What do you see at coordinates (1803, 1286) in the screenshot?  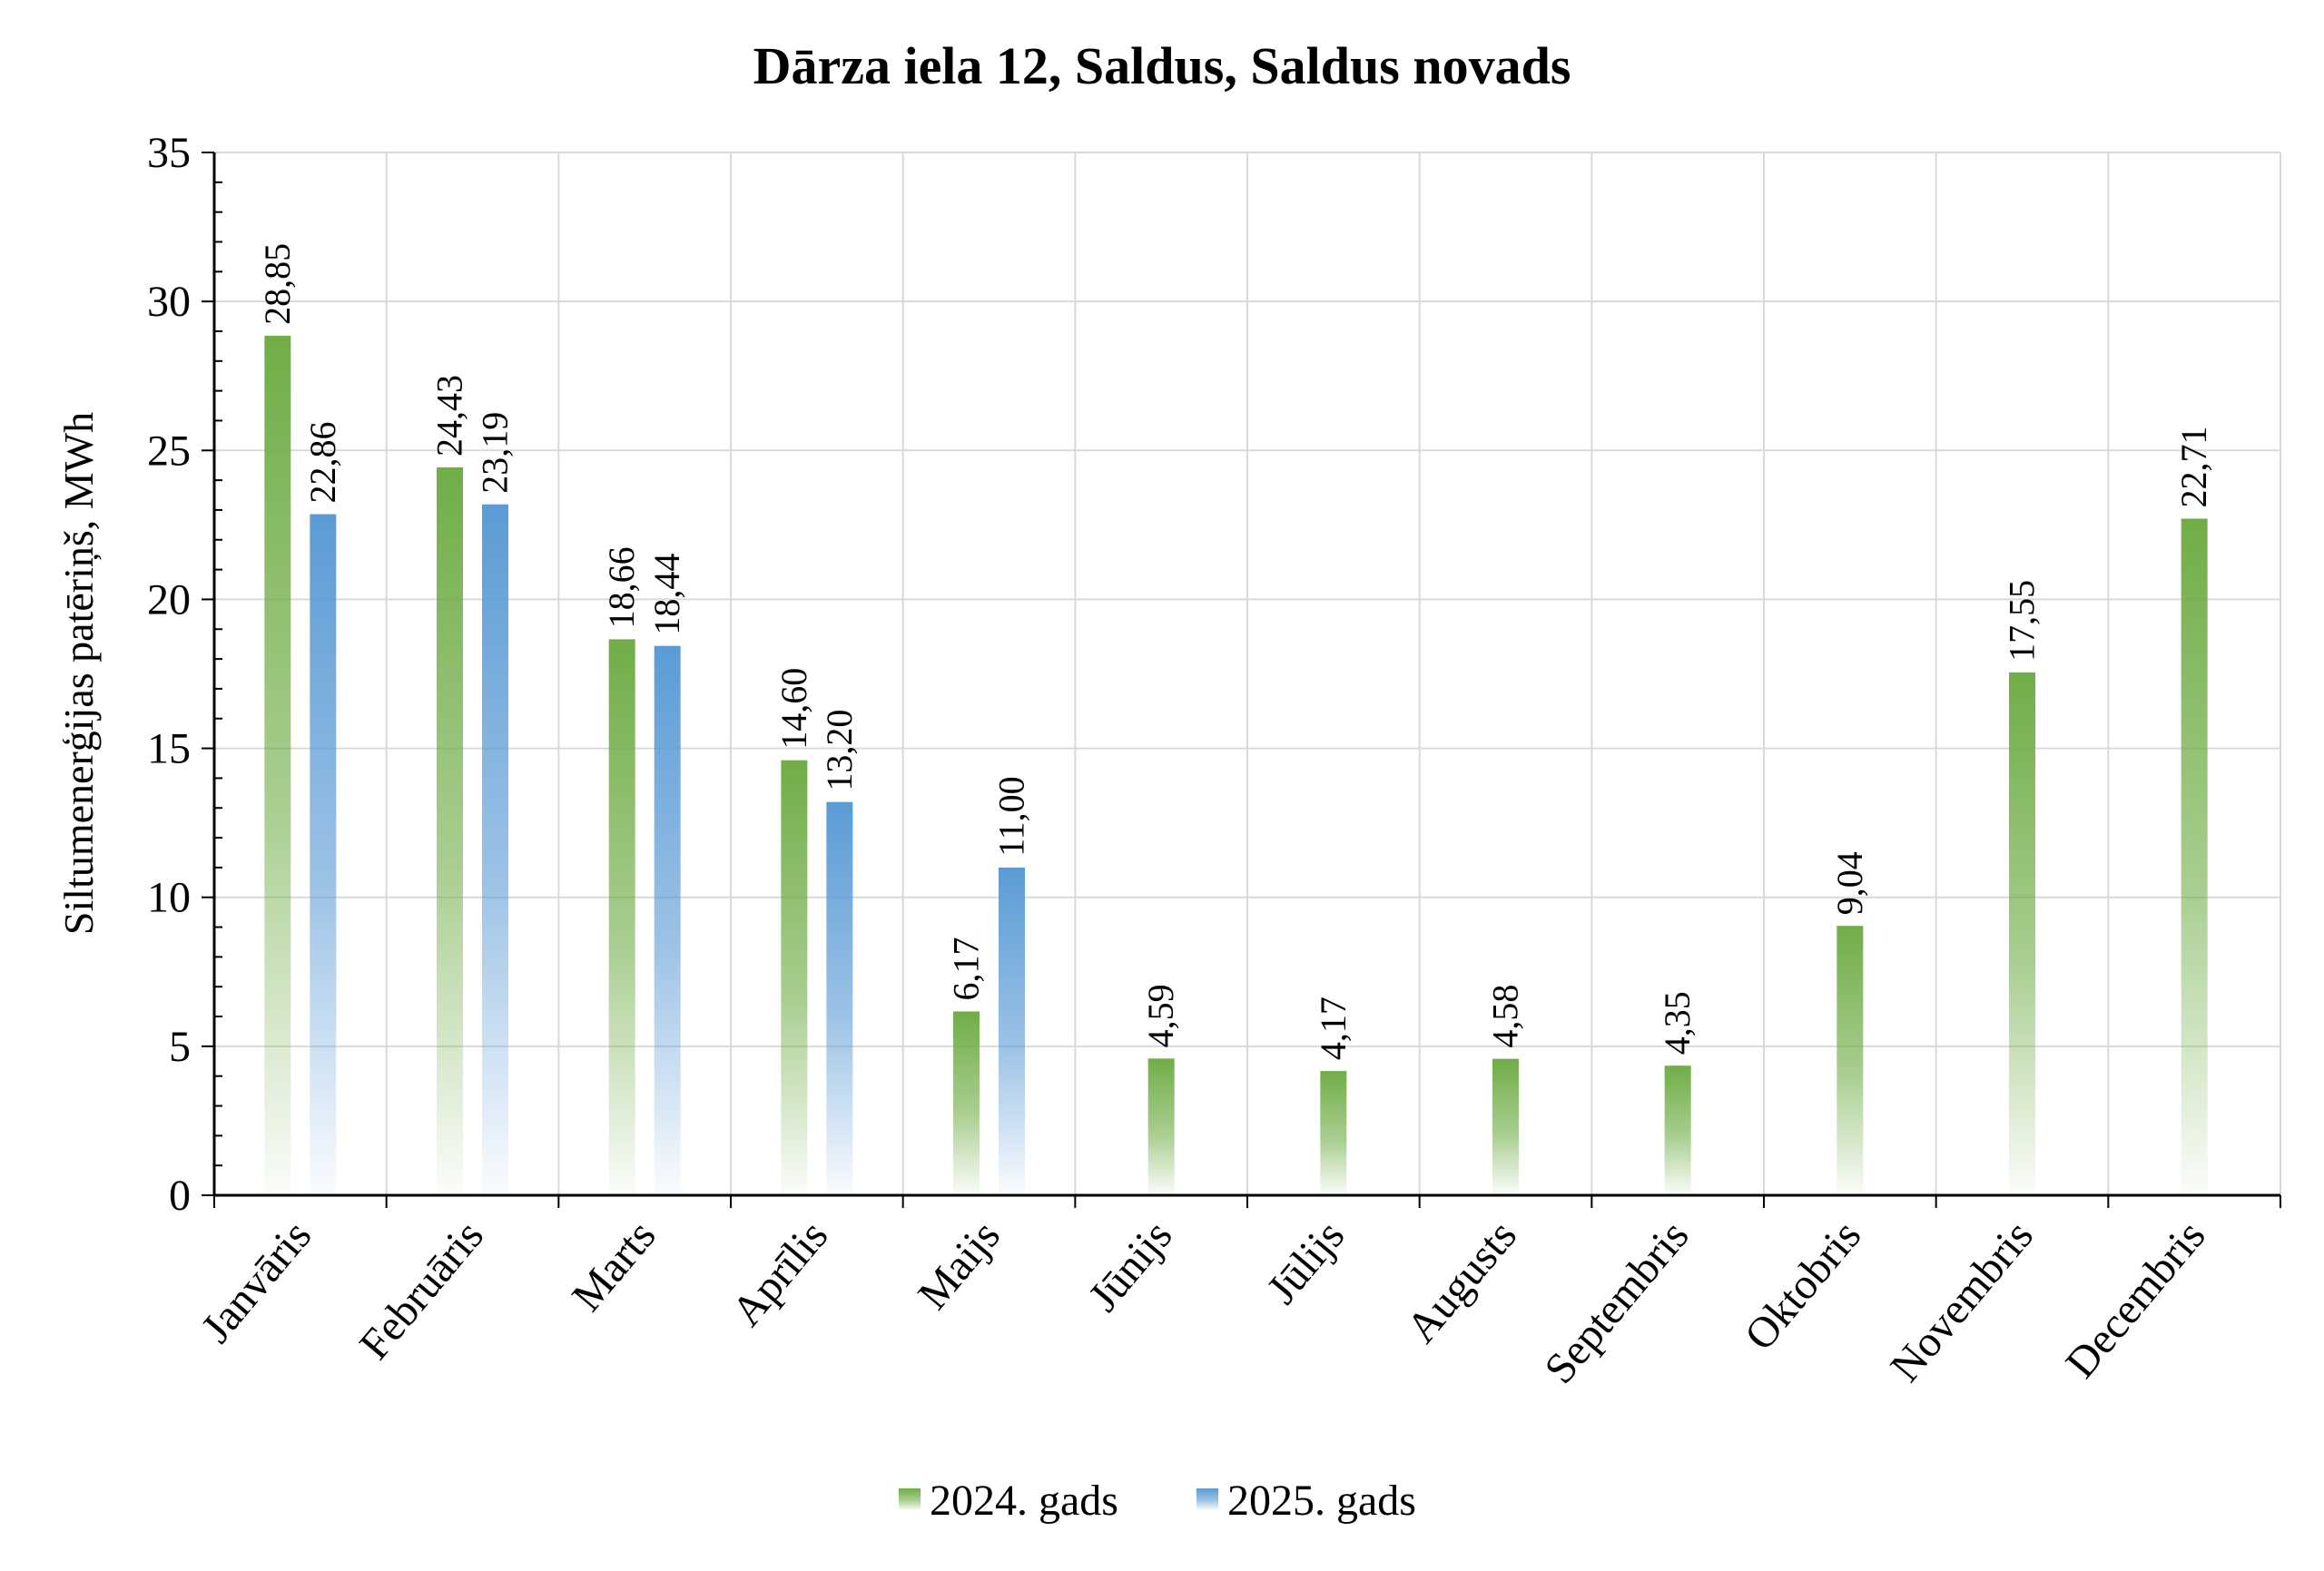 I see `x-tick-label: Oktobris` at bounding box center [1803, 1286].